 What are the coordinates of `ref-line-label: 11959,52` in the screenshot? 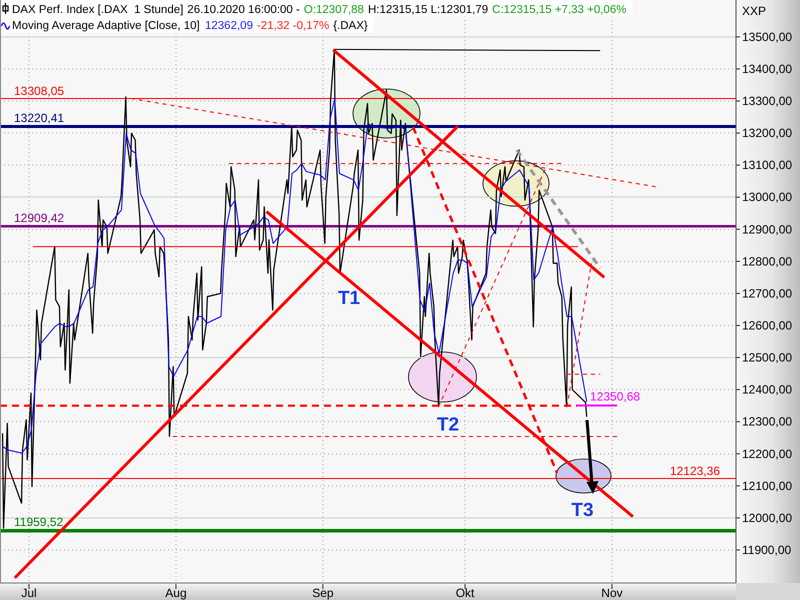 It's located at (39, 522).